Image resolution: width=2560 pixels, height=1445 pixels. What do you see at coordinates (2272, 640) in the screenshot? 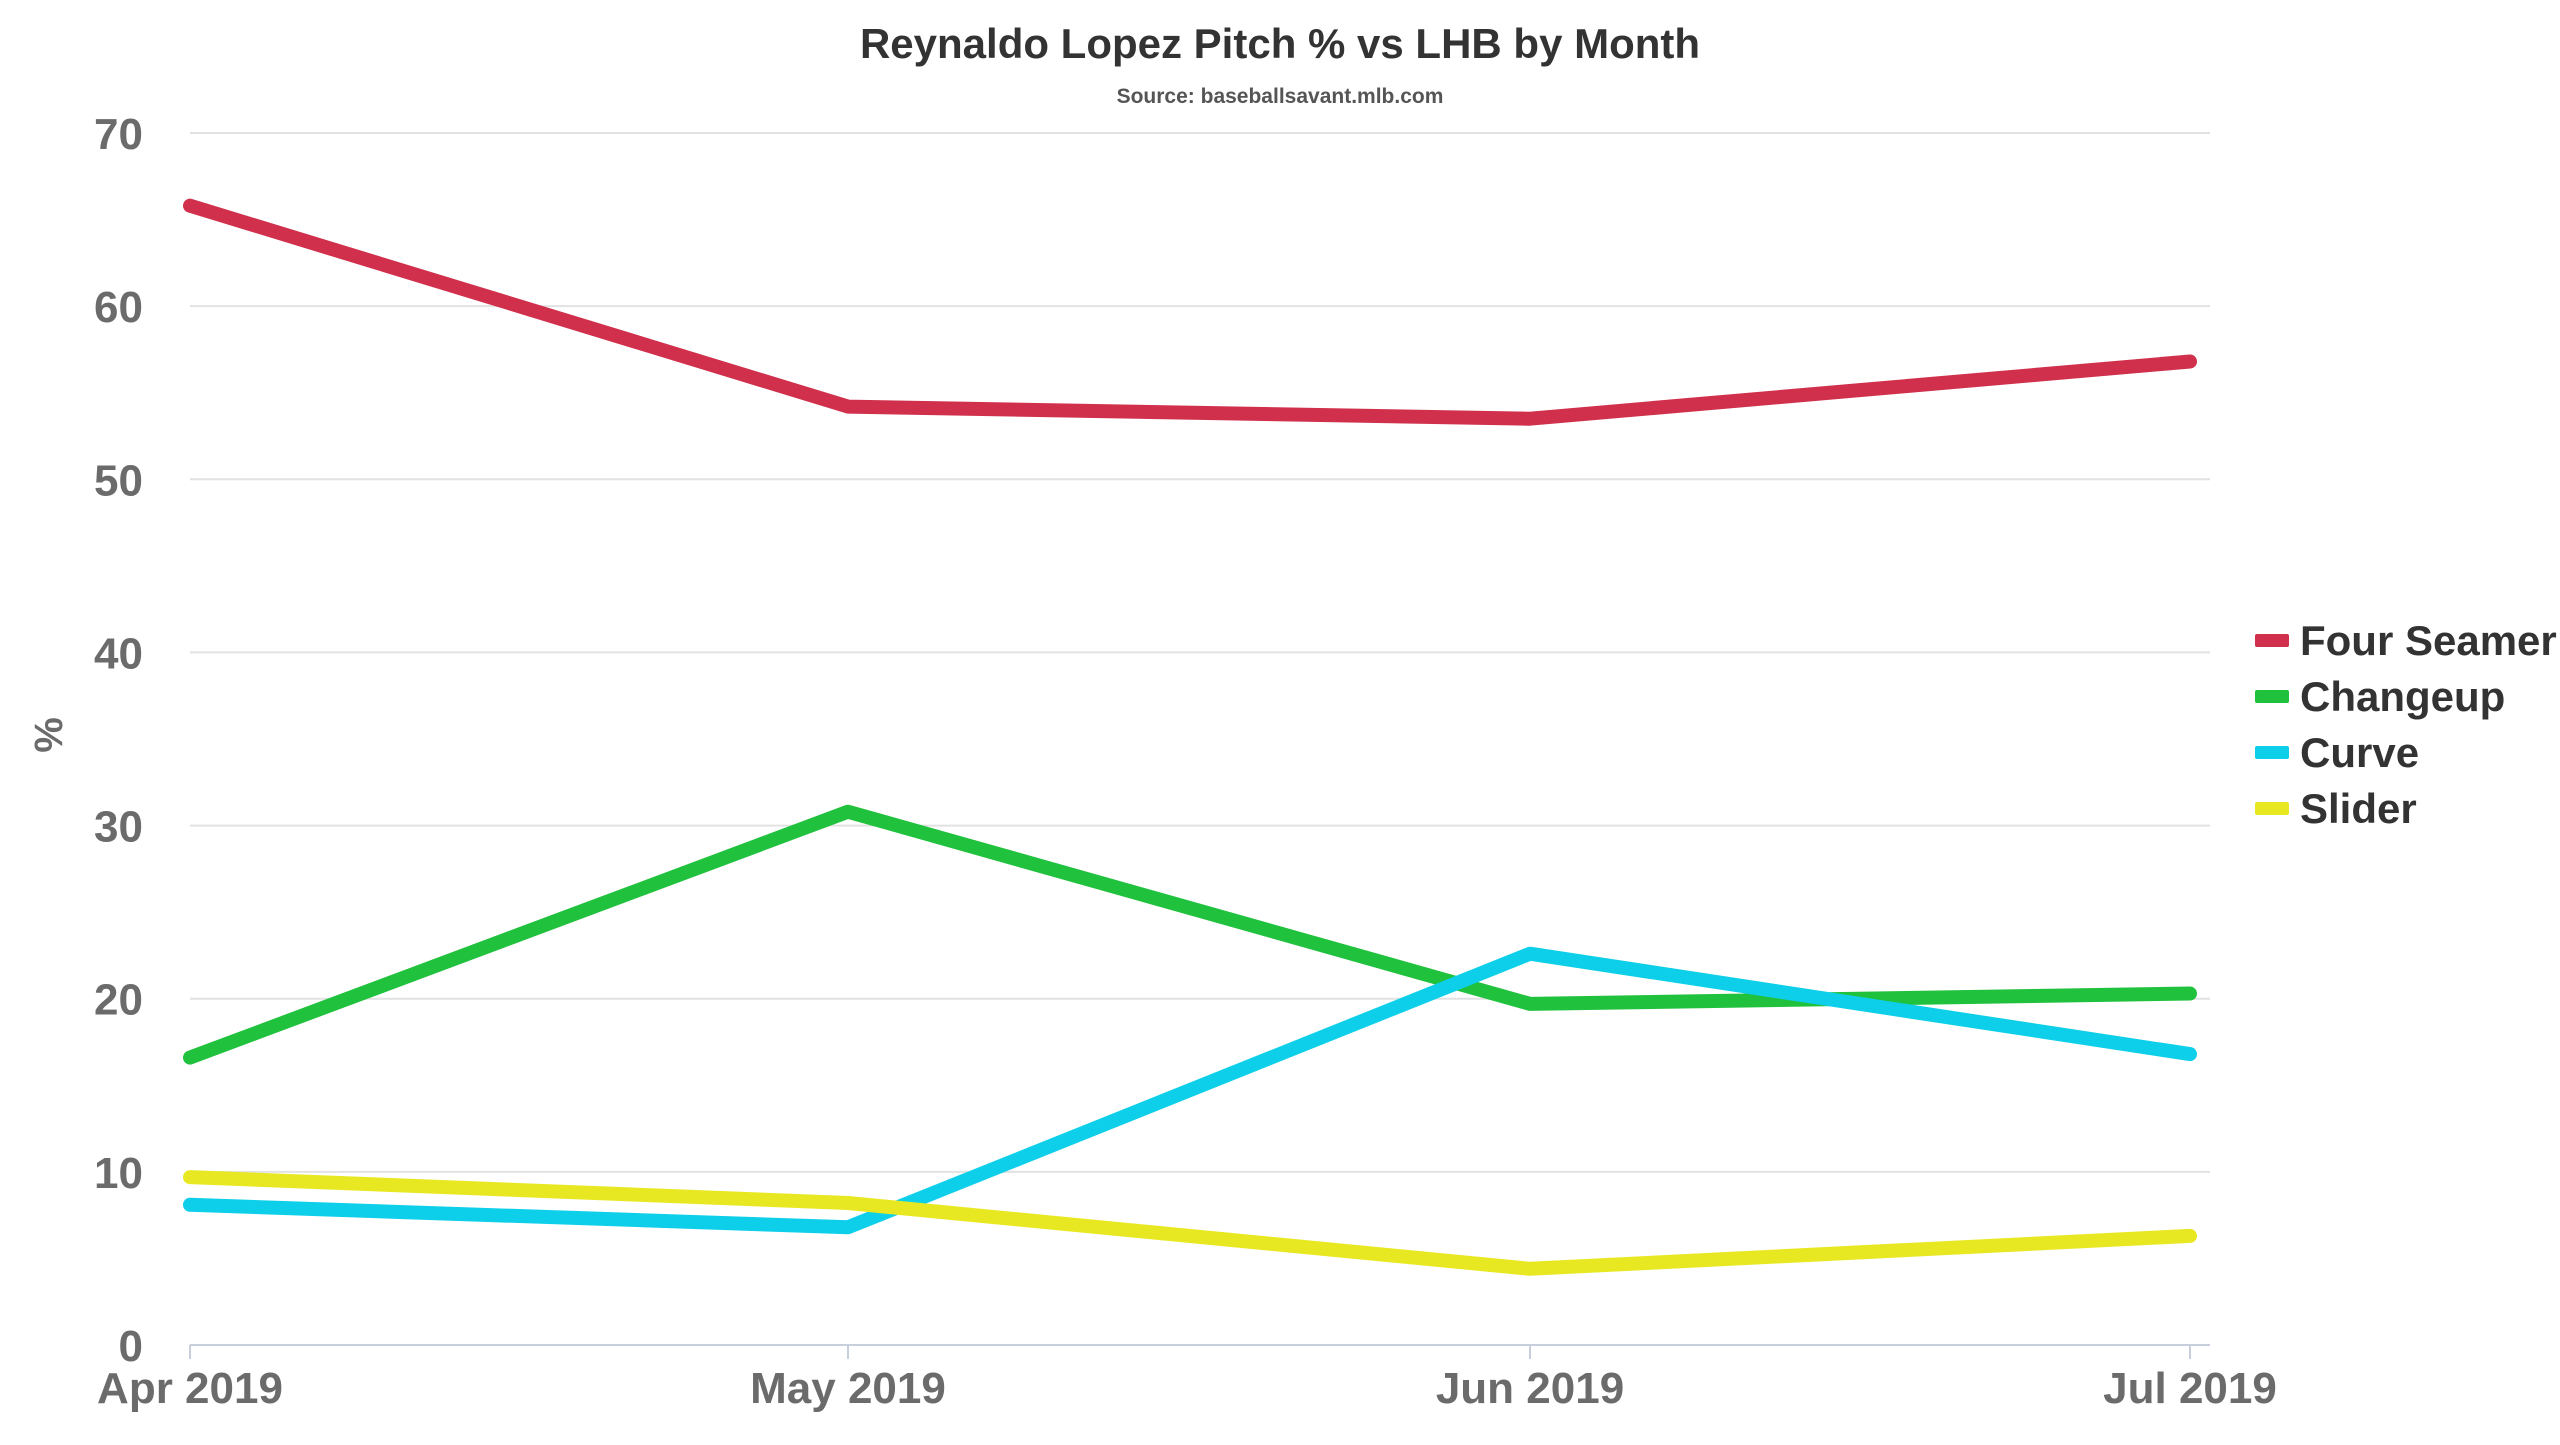
I see `legend-swatch-four-seamer` at bounding box center [2272, 640].